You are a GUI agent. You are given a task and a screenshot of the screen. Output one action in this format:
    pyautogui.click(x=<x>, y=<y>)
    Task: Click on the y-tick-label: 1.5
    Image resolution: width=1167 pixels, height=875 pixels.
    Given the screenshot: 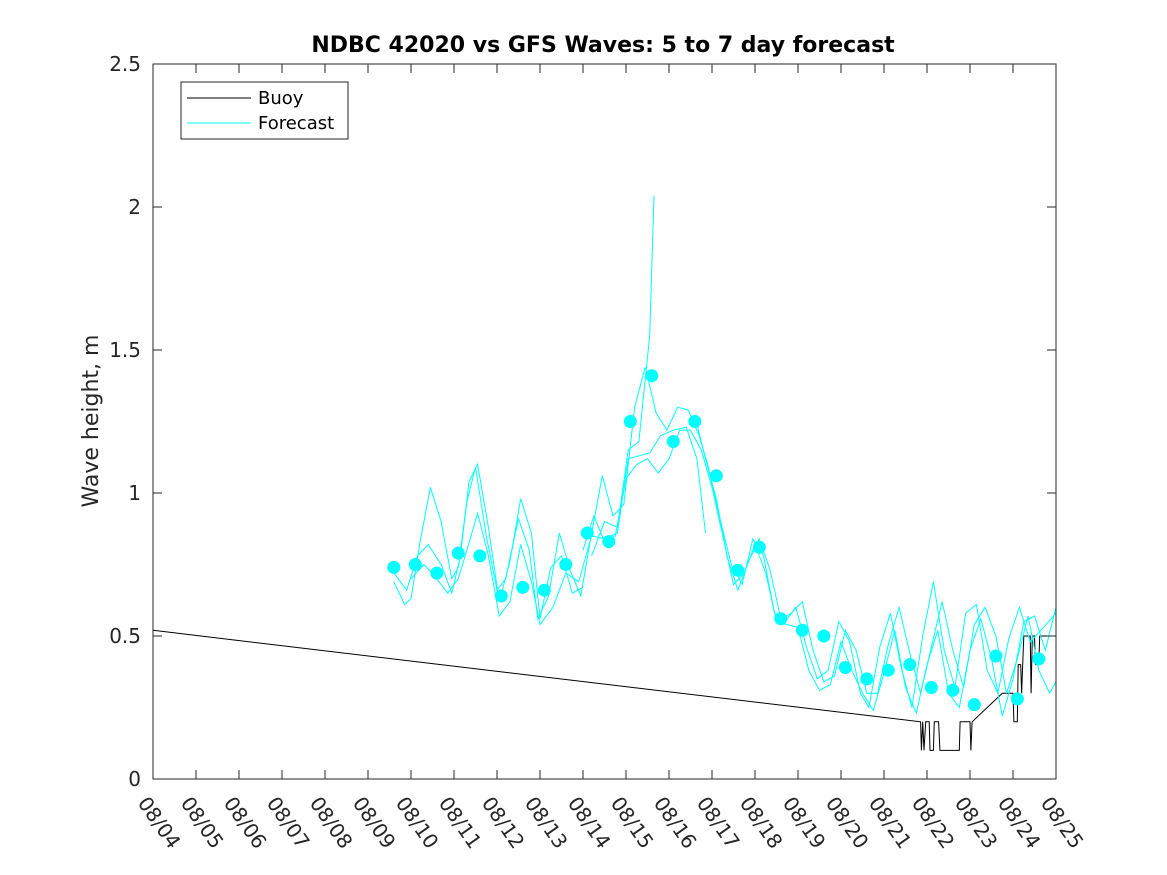 What is the action you would take?
    pyautogui.click(x=125, y=350)
    